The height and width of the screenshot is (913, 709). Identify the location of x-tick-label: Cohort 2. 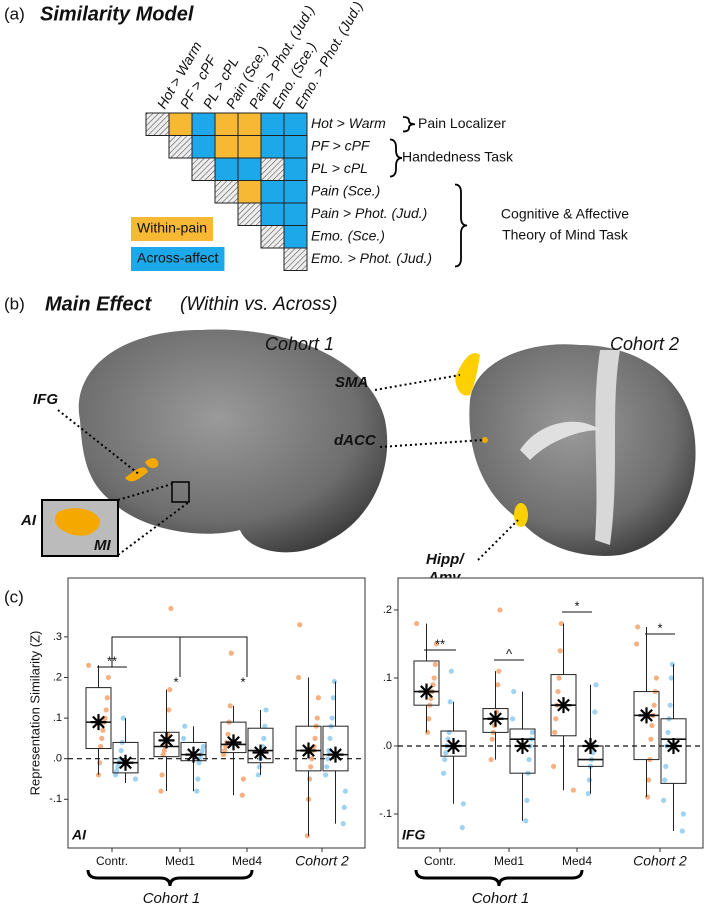
(322, 861).